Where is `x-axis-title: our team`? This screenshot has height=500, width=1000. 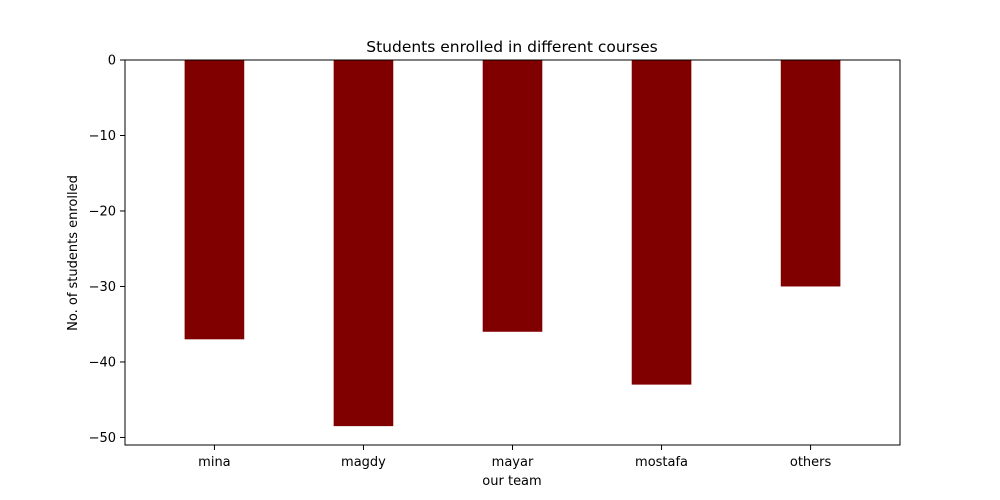
x-axis-title: our team is located at coordinates (511, 481).